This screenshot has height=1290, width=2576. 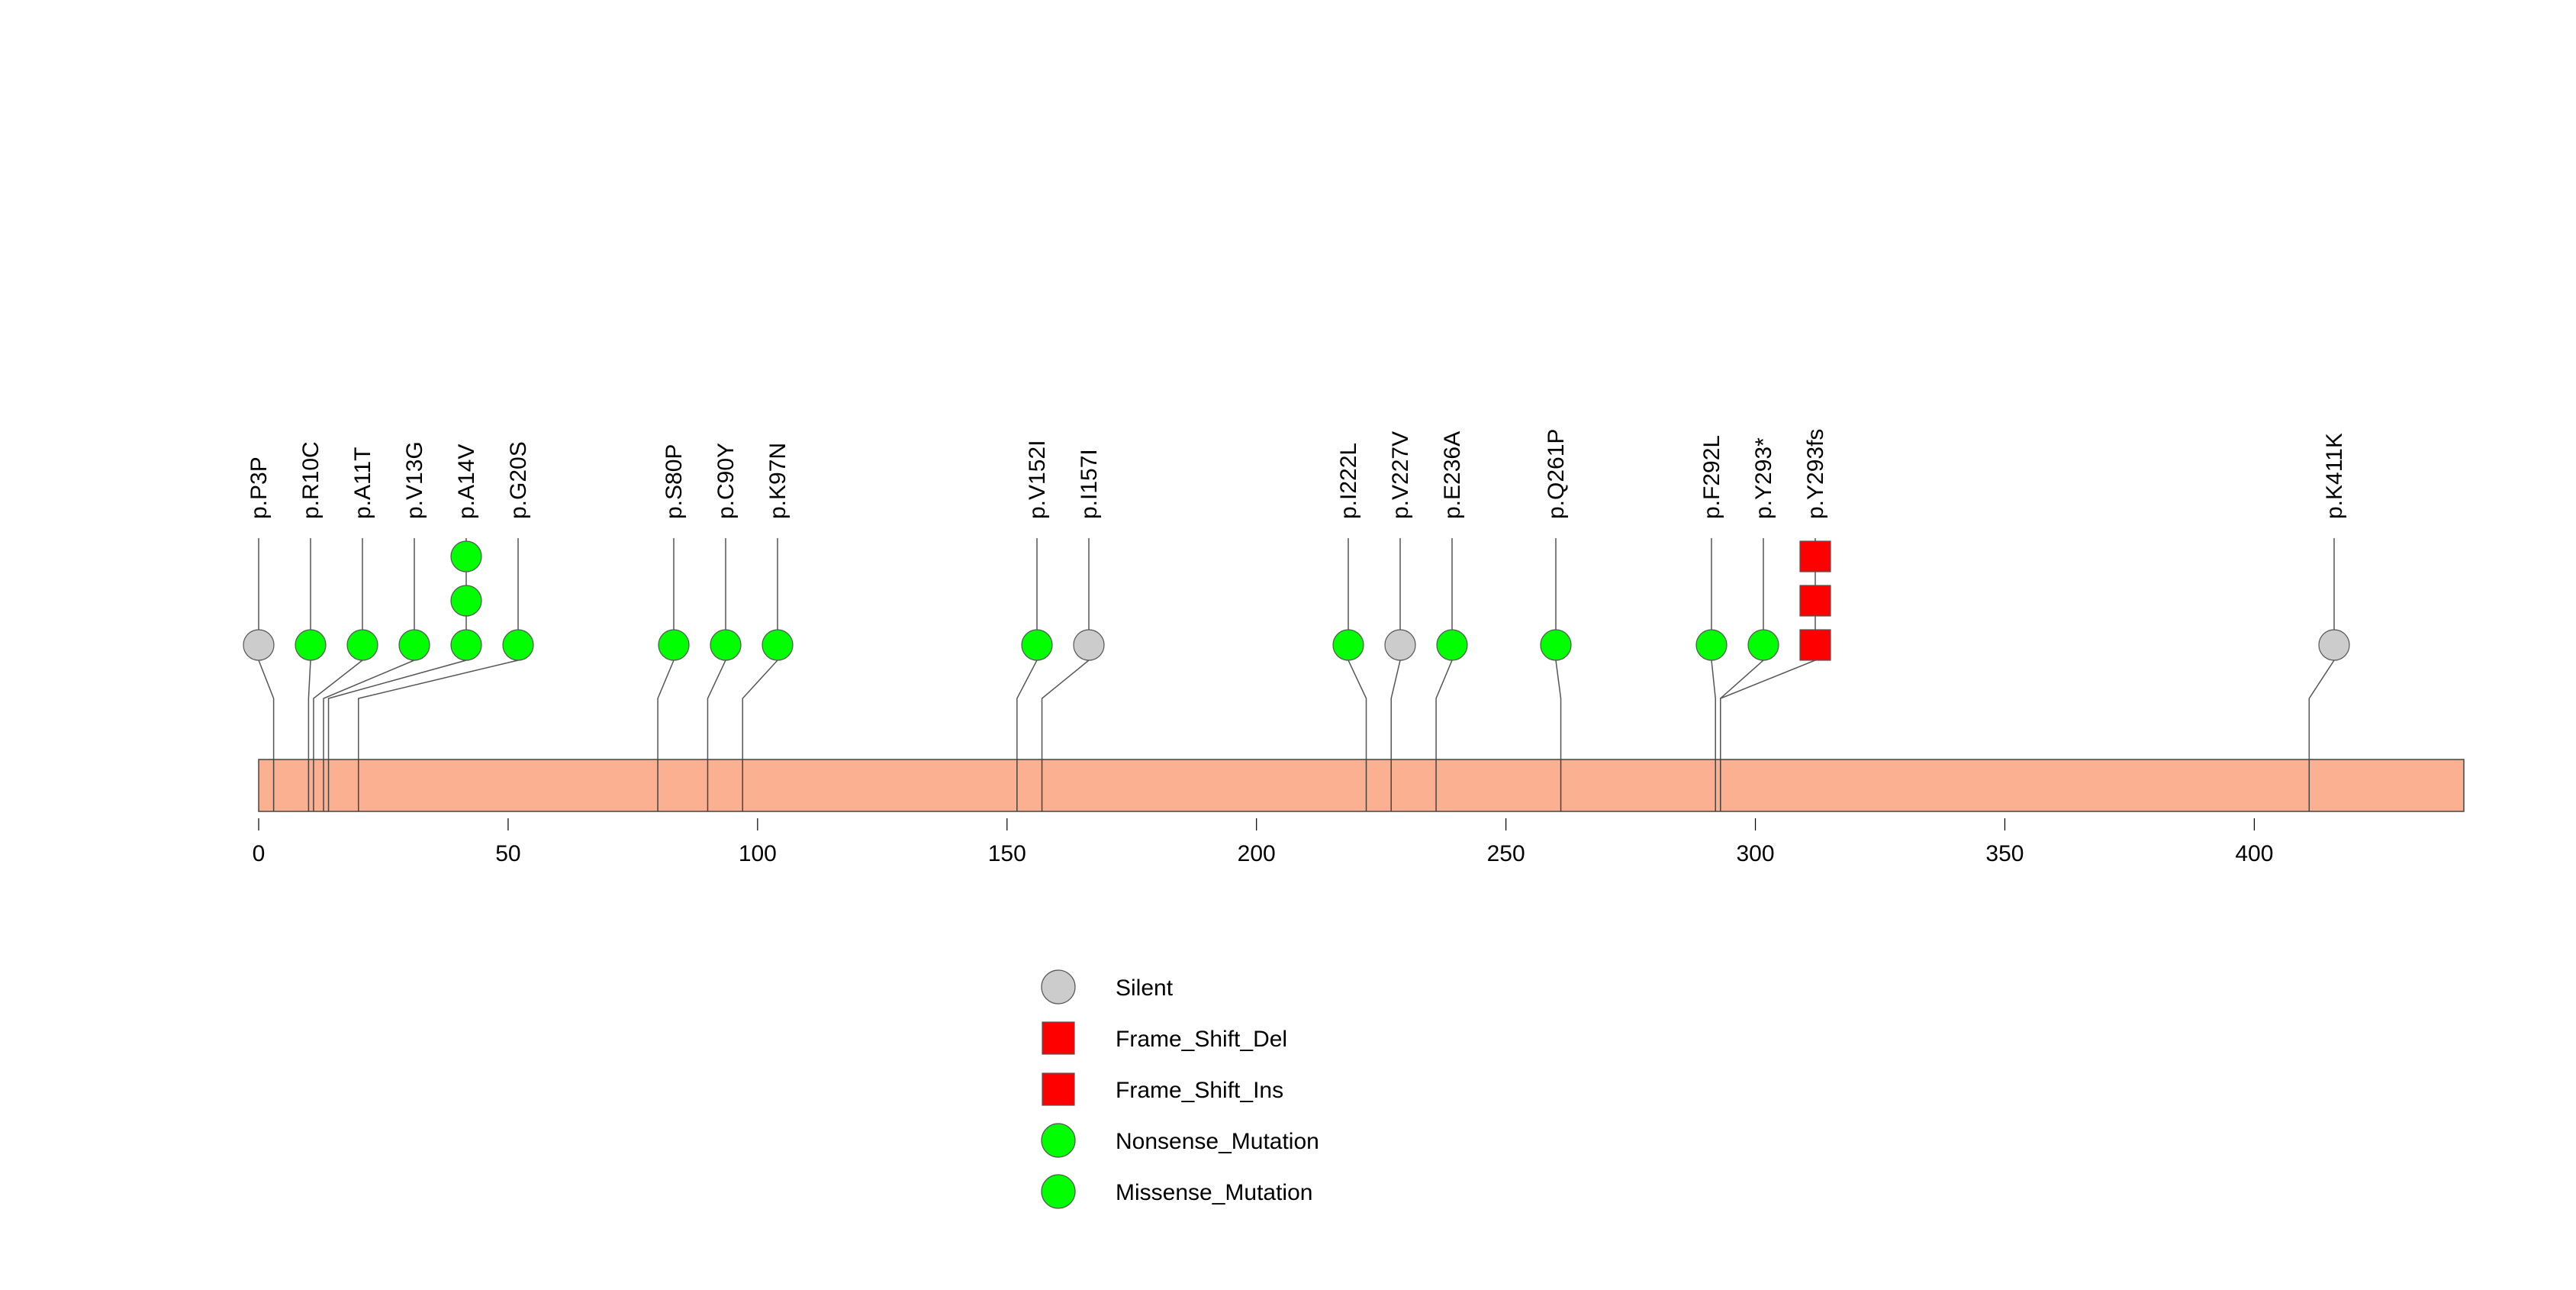 I want to click on stems-layer, so click(x=1296, y=649).